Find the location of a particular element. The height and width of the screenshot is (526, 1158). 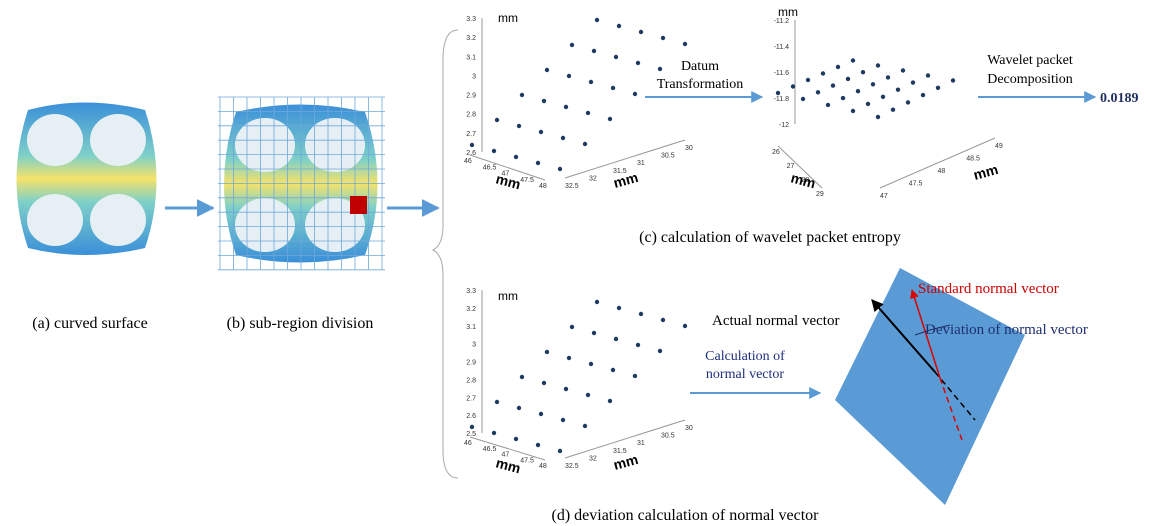

y-tick-label: 30 is located at coordinates (689, 428).